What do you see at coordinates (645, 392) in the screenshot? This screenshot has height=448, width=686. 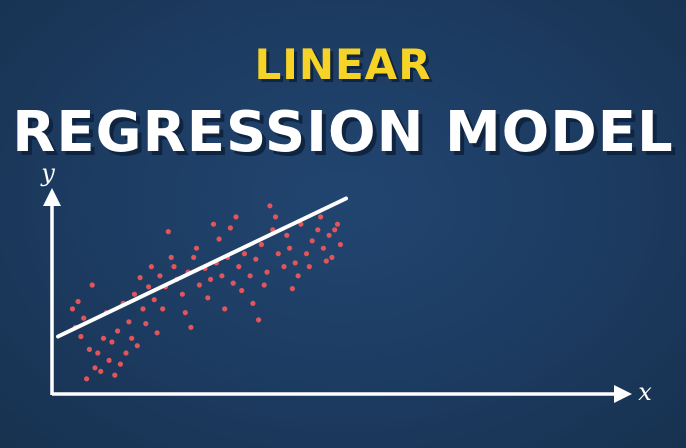 I see `x-axis-label: x` at bounding box center [645, 392].